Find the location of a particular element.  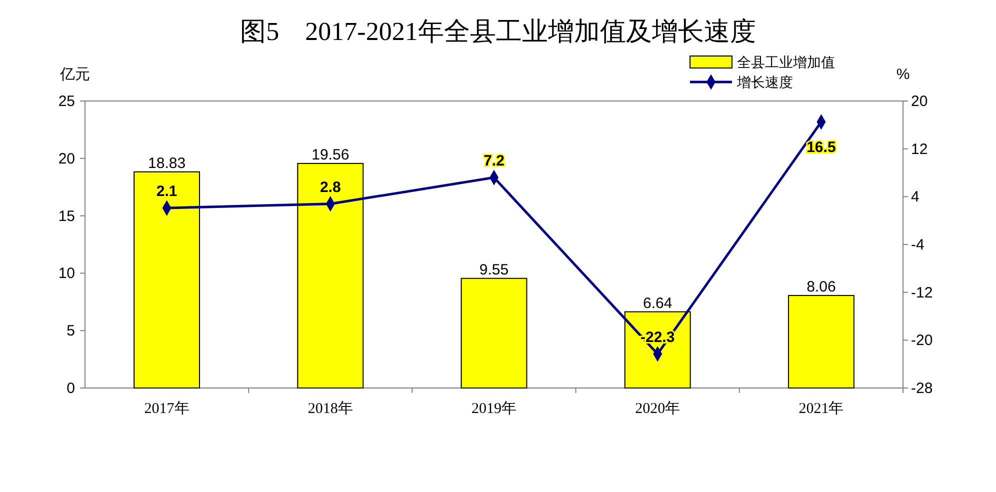

data-label: 7.2 is located at coordinates (494, 161).